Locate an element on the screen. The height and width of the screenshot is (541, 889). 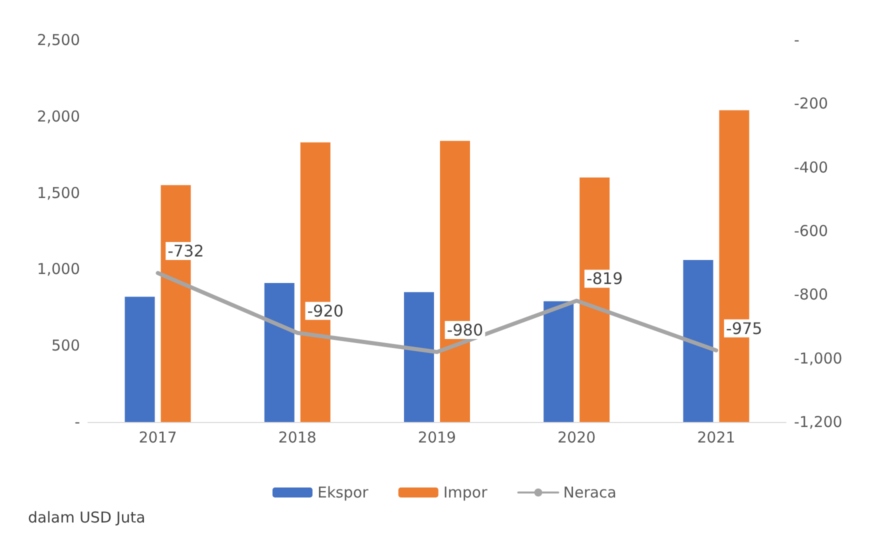
line-series is located at coordinates (437, 312).